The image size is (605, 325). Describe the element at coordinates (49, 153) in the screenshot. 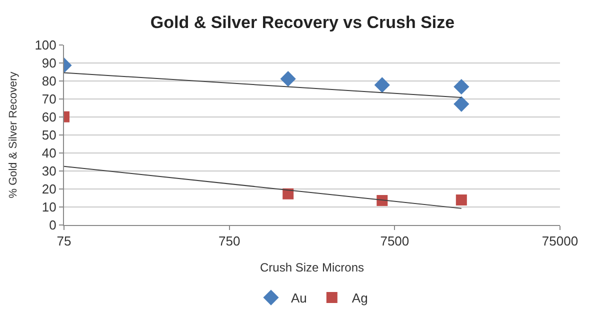

I see `y-tick-label: 40` at that location.